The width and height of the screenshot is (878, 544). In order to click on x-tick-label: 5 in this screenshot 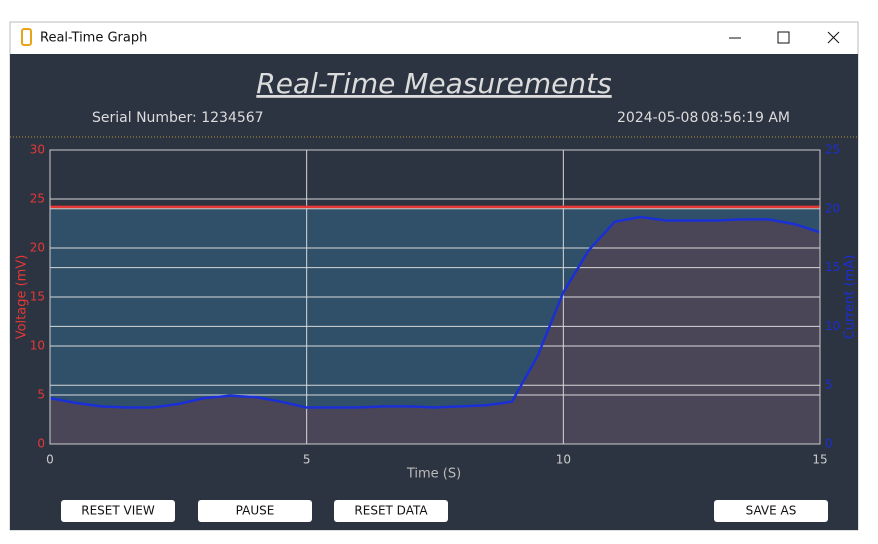, I will do `click(307, 460)`.